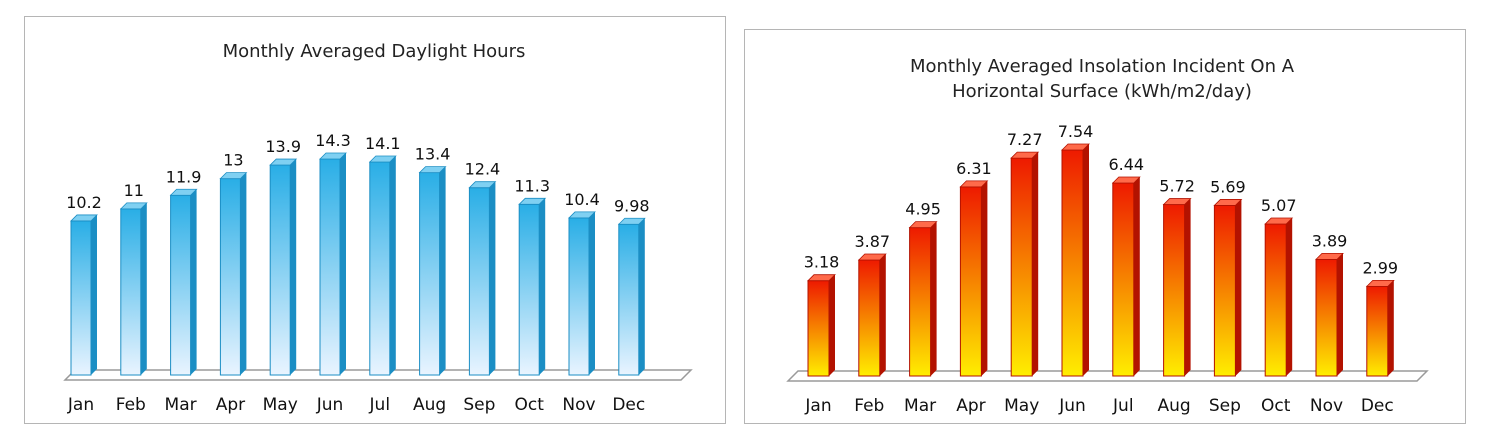  What do you see at coordinates (84, 202) in the screenshot?
I see `data-label: 10.2` at bounding box center [84, 202].